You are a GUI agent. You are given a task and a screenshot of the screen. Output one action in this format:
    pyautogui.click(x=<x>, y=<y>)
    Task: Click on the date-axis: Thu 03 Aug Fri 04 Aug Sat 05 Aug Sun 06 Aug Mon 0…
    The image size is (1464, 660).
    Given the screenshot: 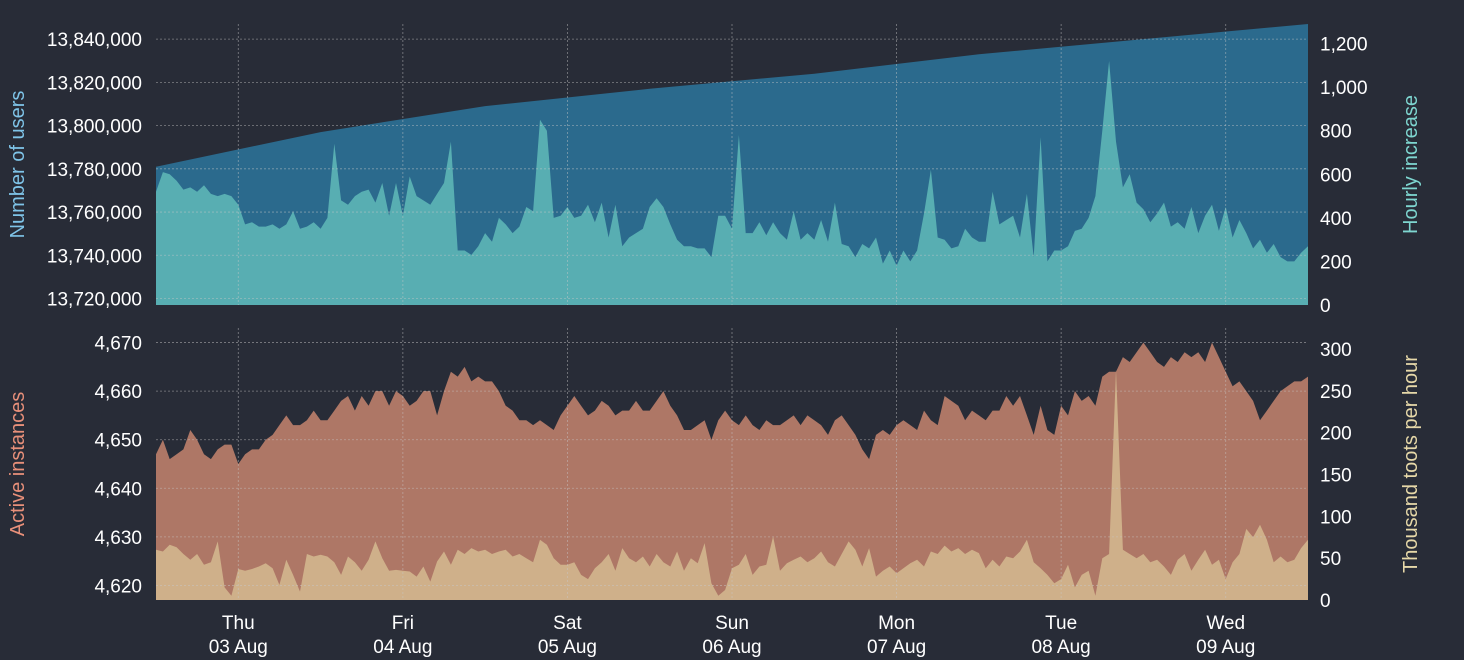 What is the action you would take?
    pyautogui.click(x=732, y=635)
    